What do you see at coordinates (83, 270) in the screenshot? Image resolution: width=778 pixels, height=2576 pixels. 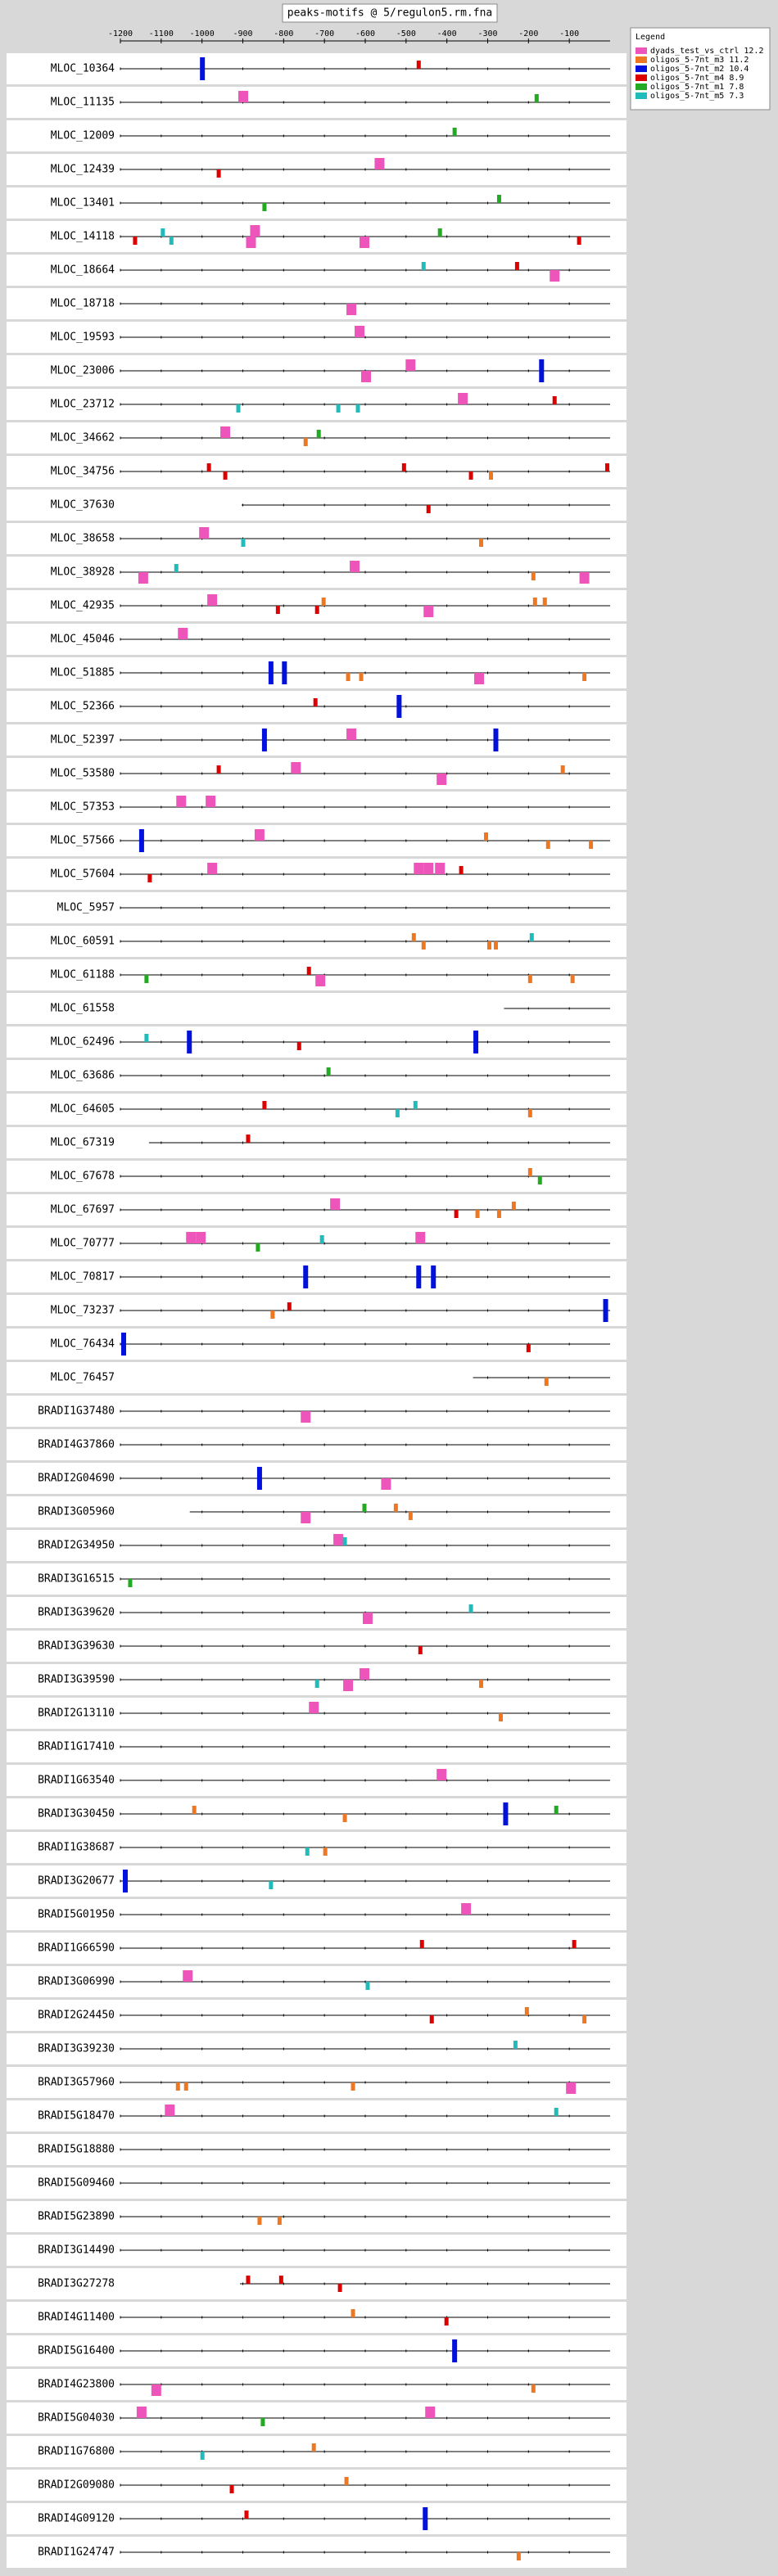 I see `row-label: MLOC_18664` at bounding box center [83, 270].